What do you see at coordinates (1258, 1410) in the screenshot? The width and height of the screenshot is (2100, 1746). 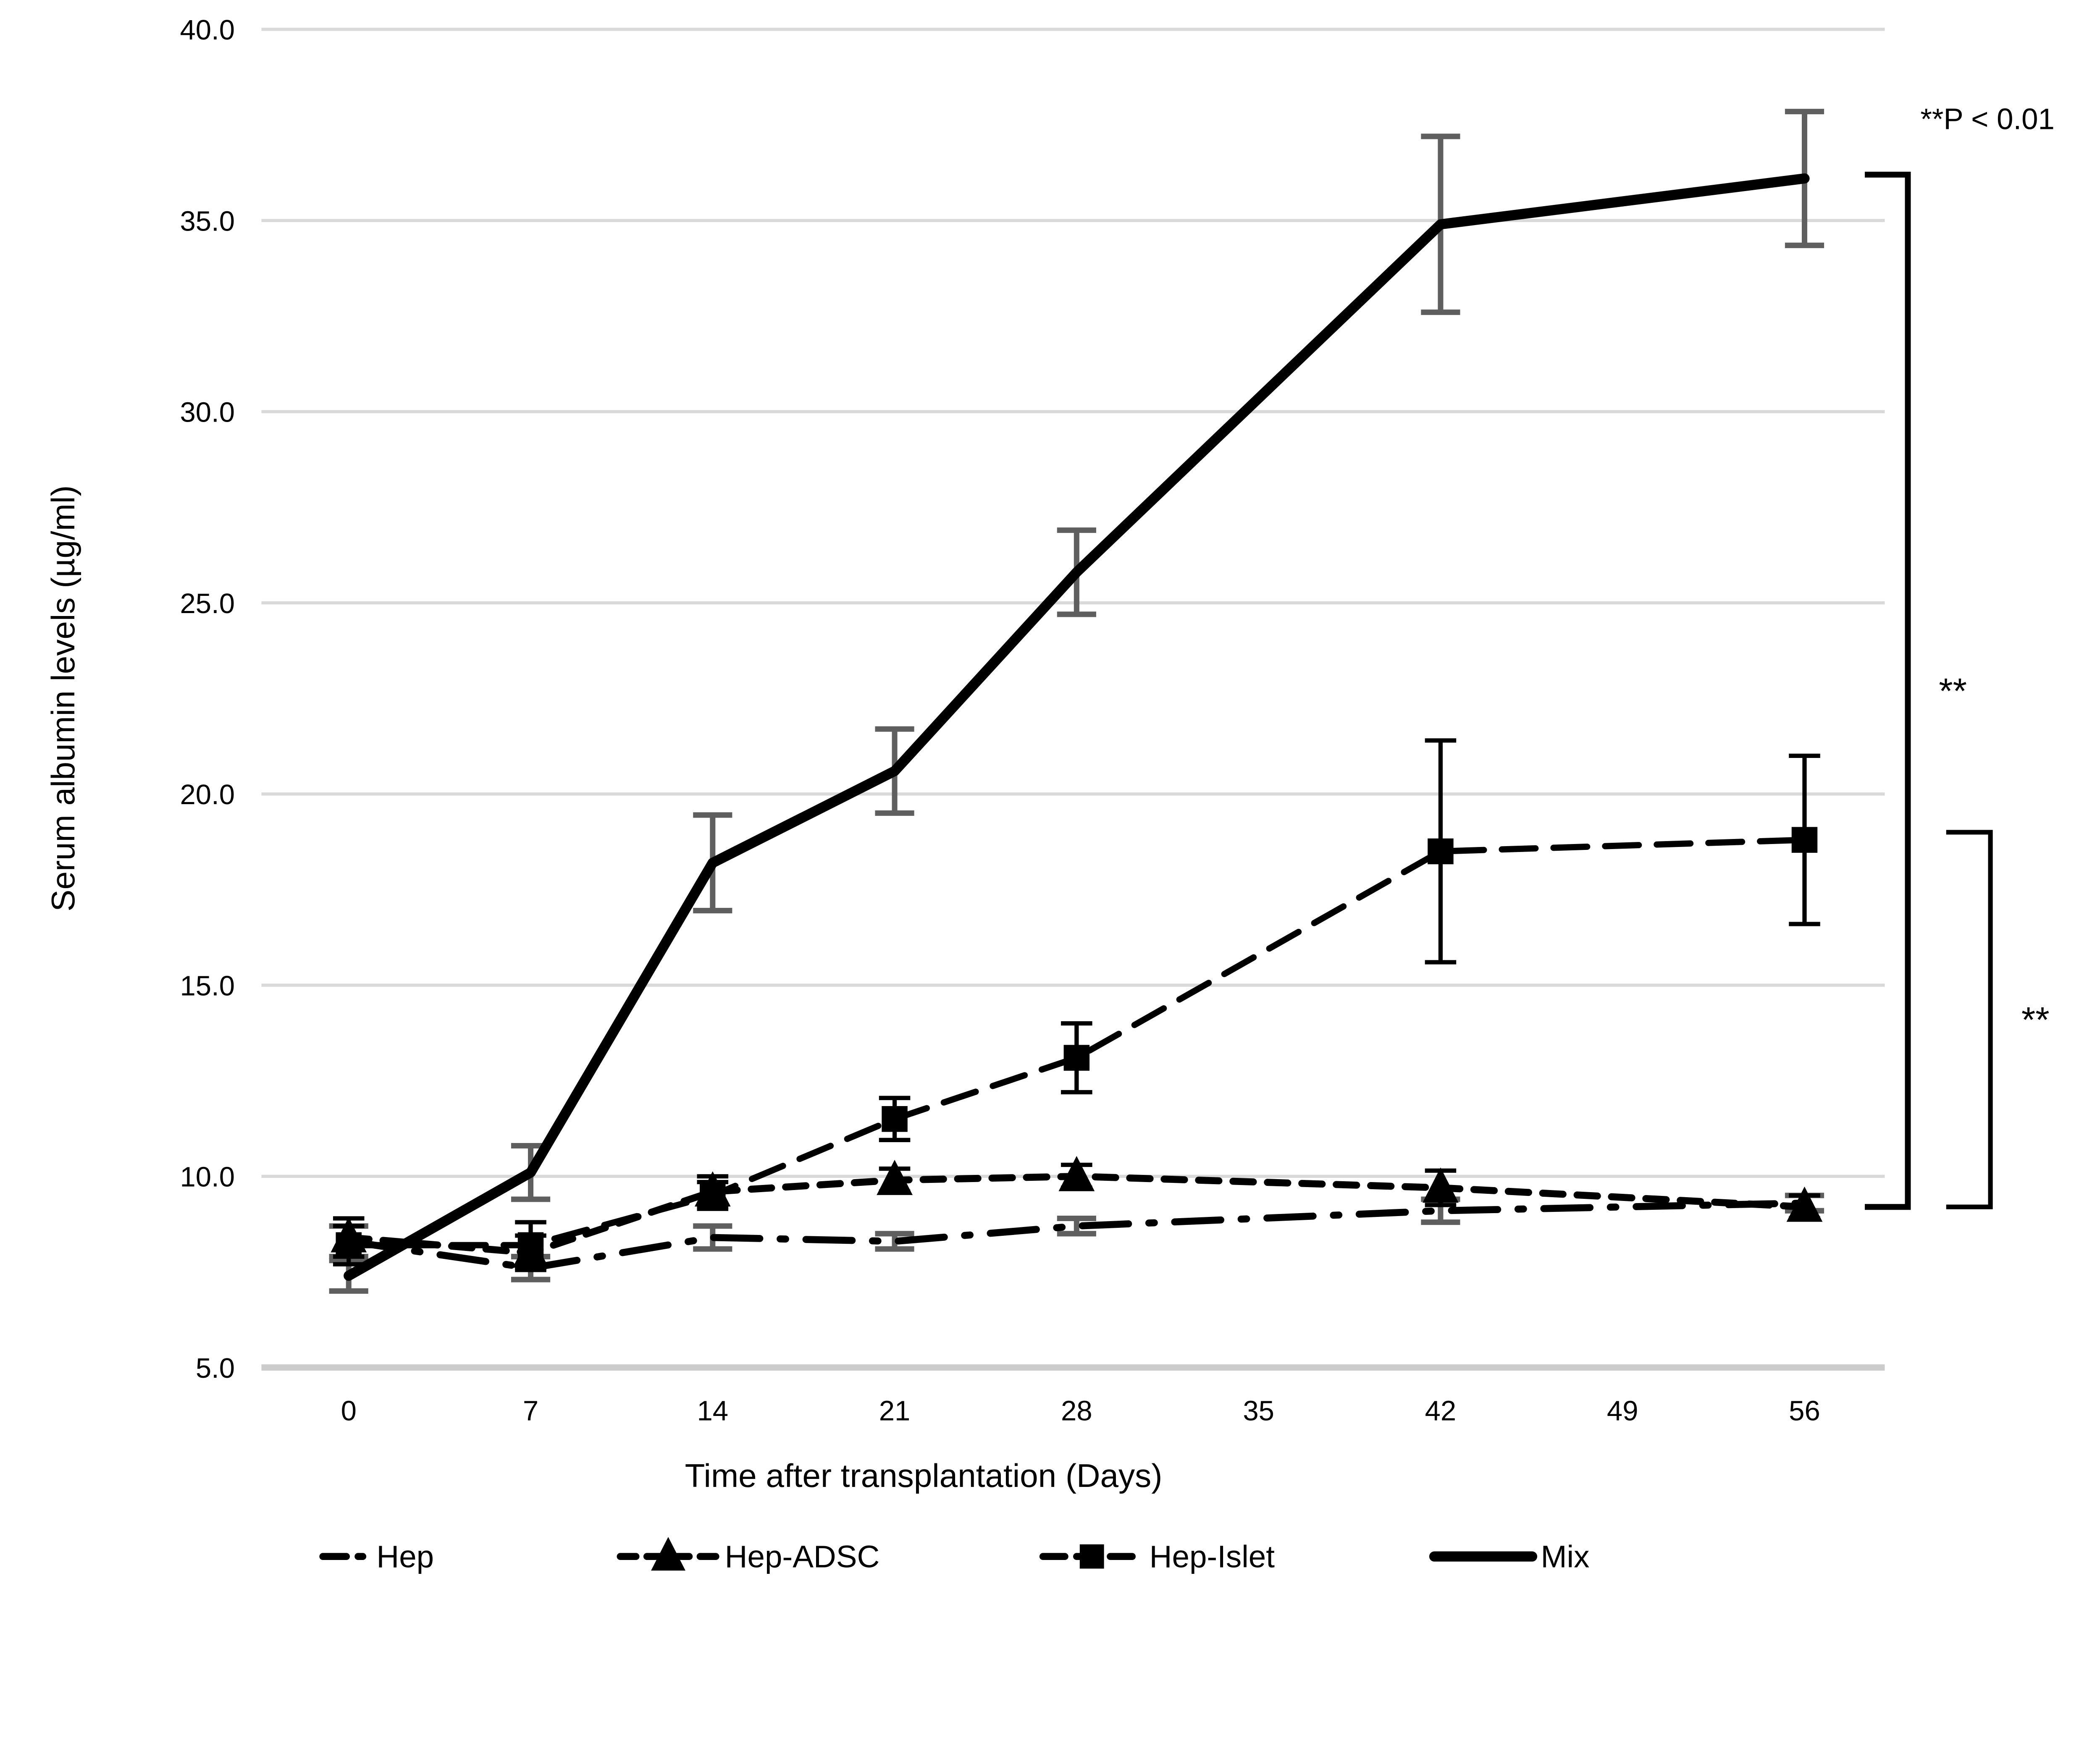 I see `x-tick-label: 35` at bounding box center [1258, 1410].